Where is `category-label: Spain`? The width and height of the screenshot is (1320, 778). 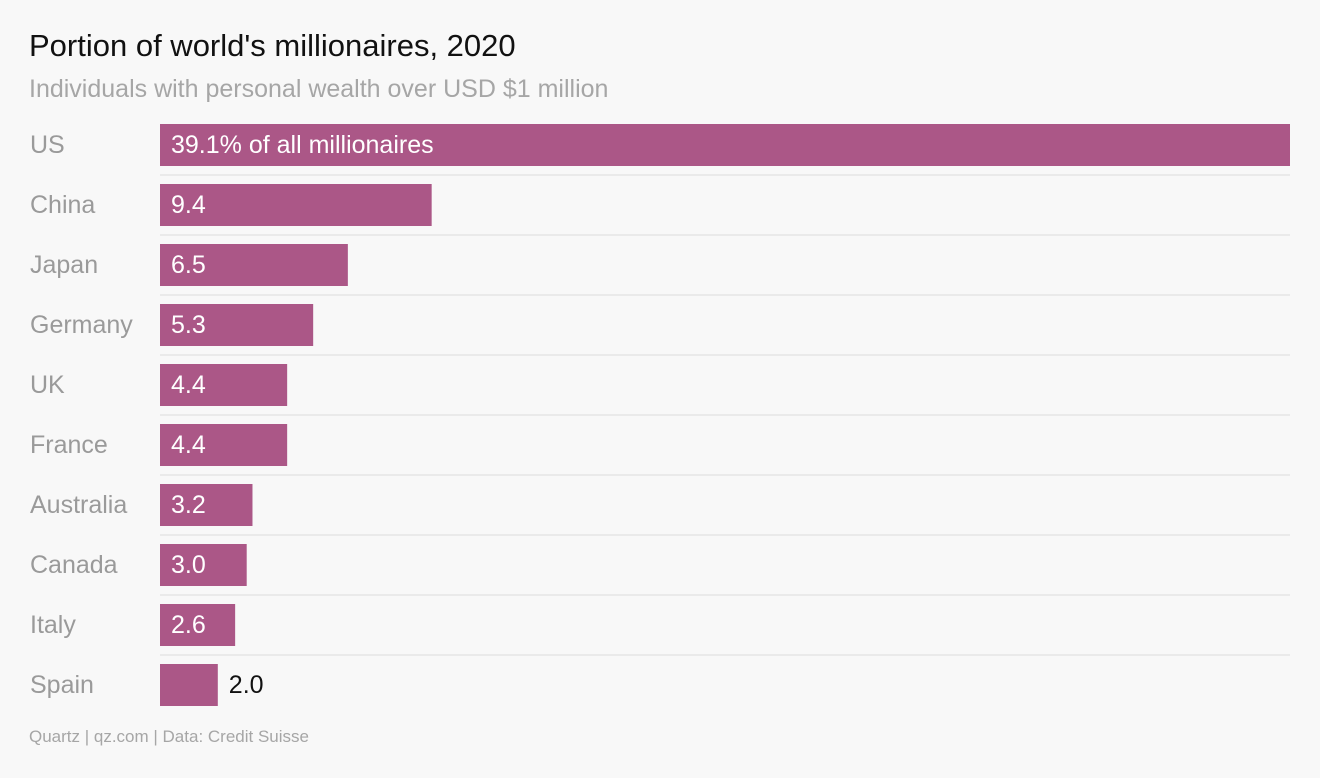 category-label: Spain is located at coordinates (62, 685).